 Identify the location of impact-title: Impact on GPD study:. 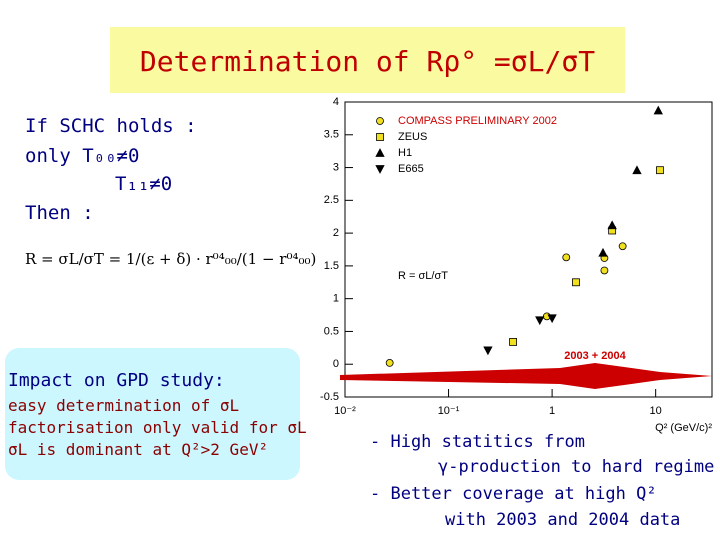
(116, 380).